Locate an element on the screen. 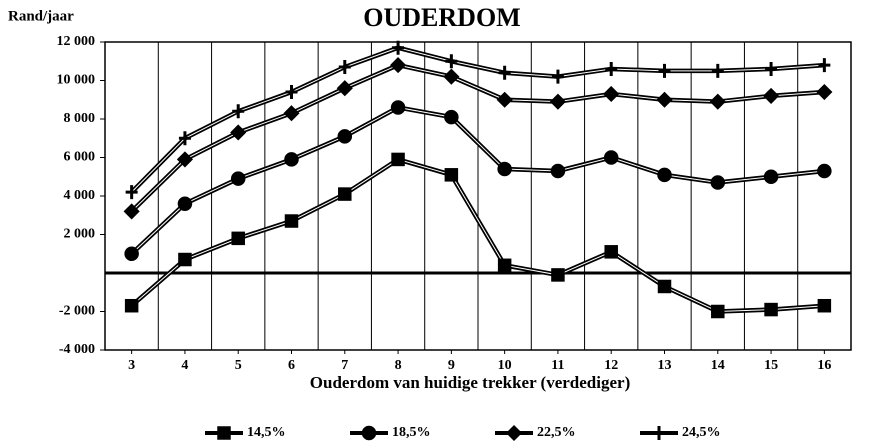 Image resolution: width=877 pixels, height=442 pixels. x-tick-label: 3 is located at coordinates (131, 365).